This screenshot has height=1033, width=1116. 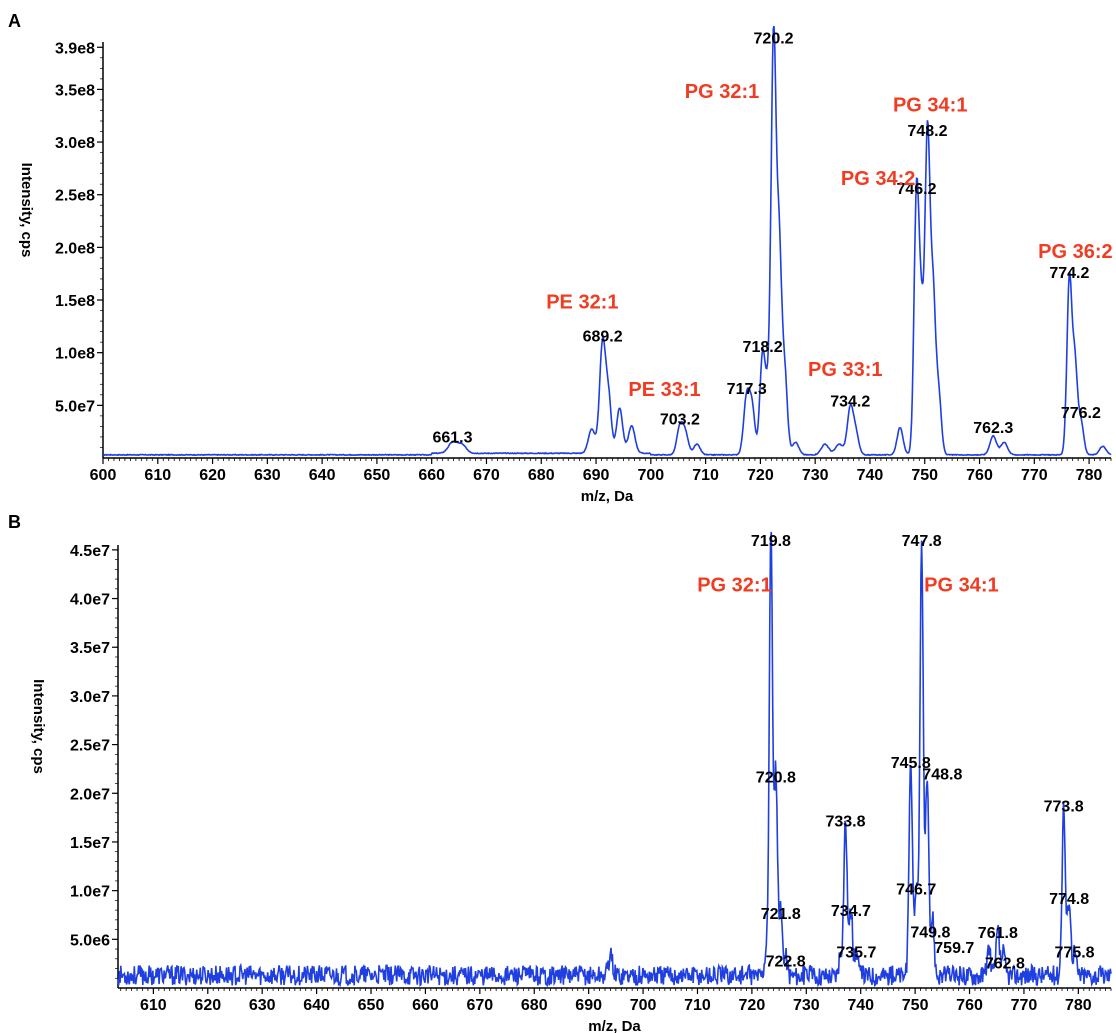 What do you see at coordinates (927, 131) in the screenshot?
I see `peak-label: 748.2` at bounding box center [927, 131].